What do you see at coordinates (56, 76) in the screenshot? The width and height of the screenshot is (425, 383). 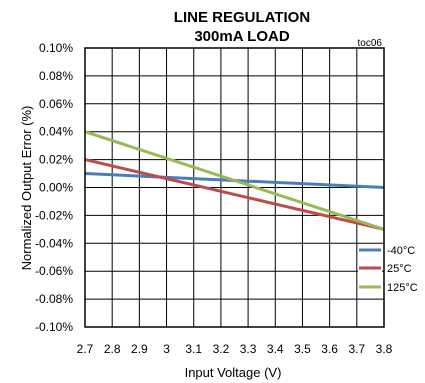 I see `y-tick-label: 0.08%` at bounding box center [56, 76].